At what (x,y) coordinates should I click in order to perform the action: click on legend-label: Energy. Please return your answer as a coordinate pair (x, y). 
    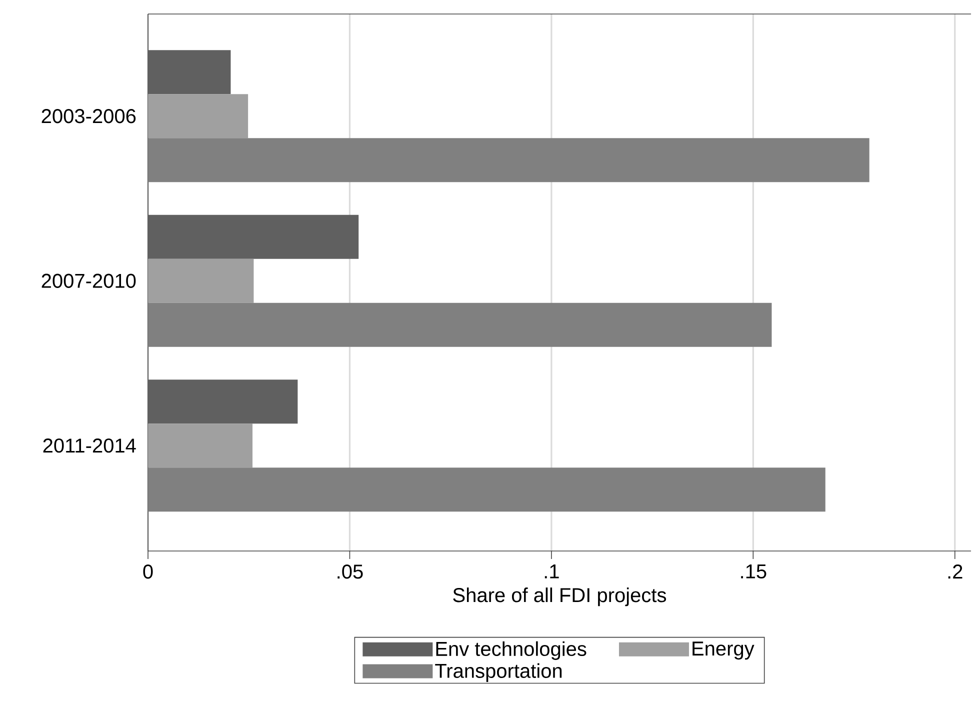
    Looking at the image, I should click on (723, 651).